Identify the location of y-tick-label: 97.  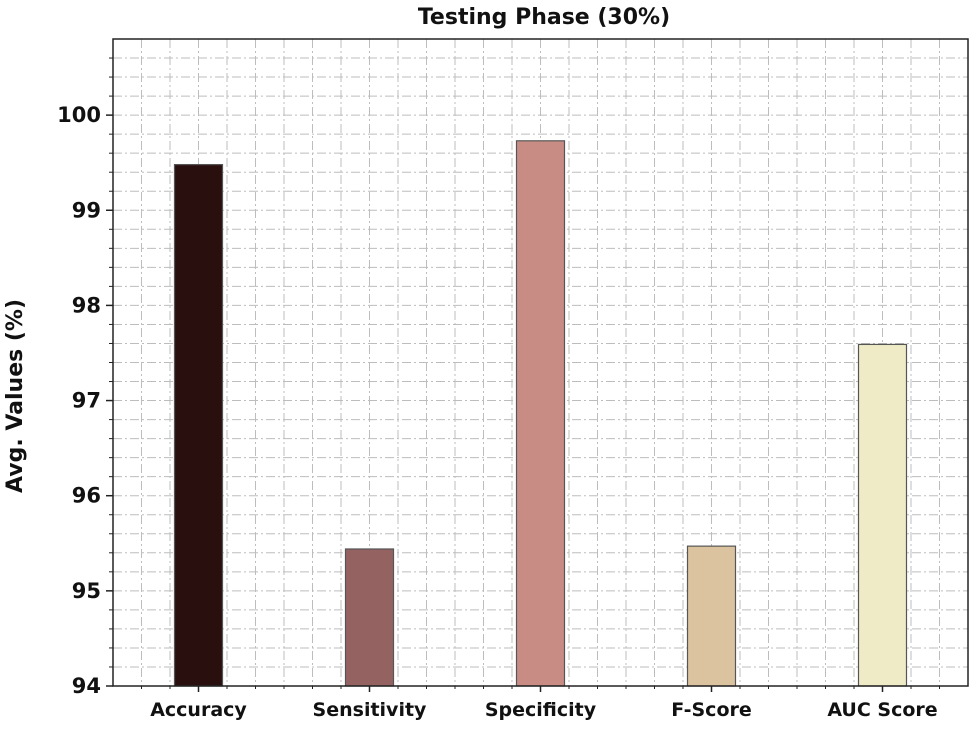
(86, 401).